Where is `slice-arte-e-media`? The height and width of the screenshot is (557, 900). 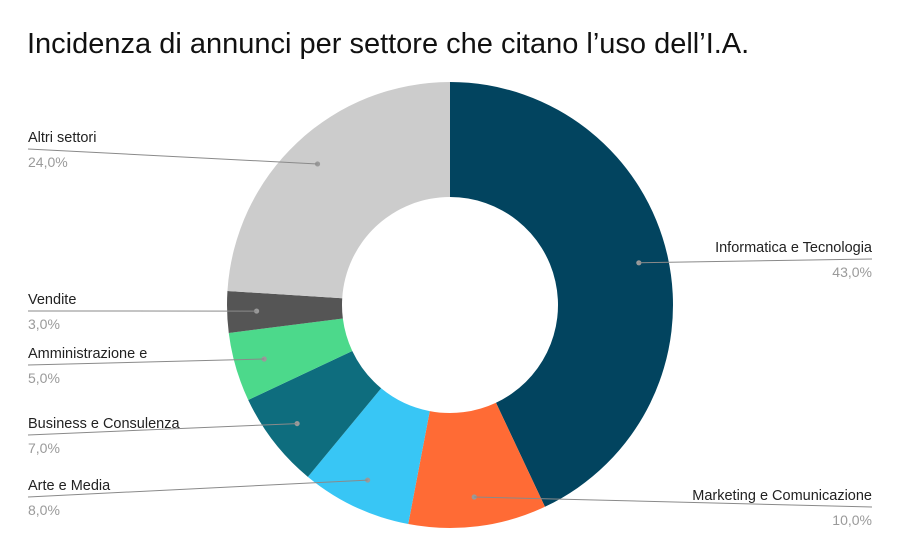 slice-arte-e-media is located at coordinates (368, 456).